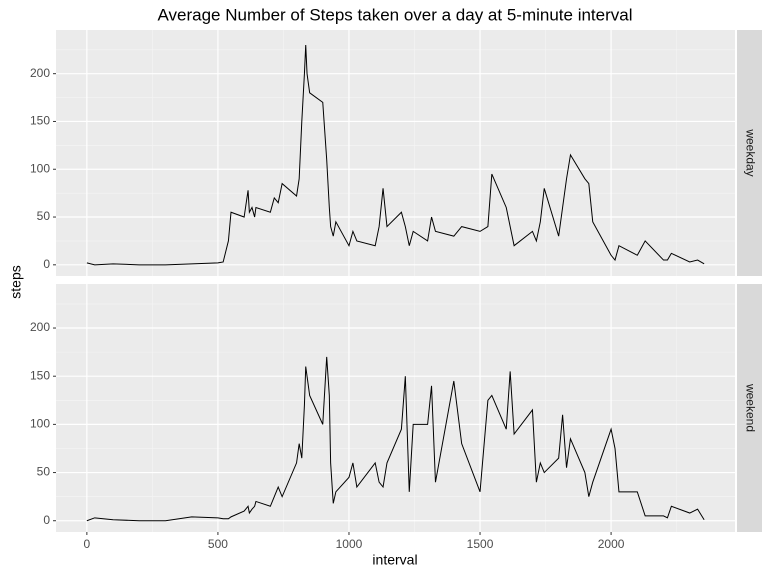  I want to click on strip-label: weekday, so click(750, 152).